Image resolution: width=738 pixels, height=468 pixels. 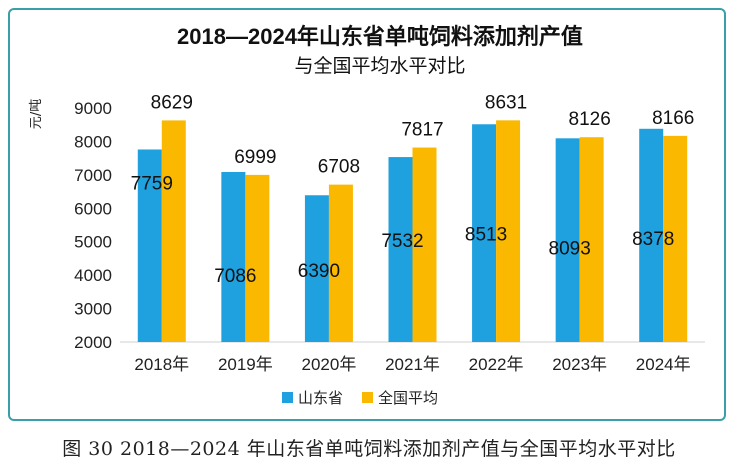 What do you see at coordinates (36, 114) in the screenshot?
I see `y-axis-label: 元/吨` at bounding box center [36, 114].